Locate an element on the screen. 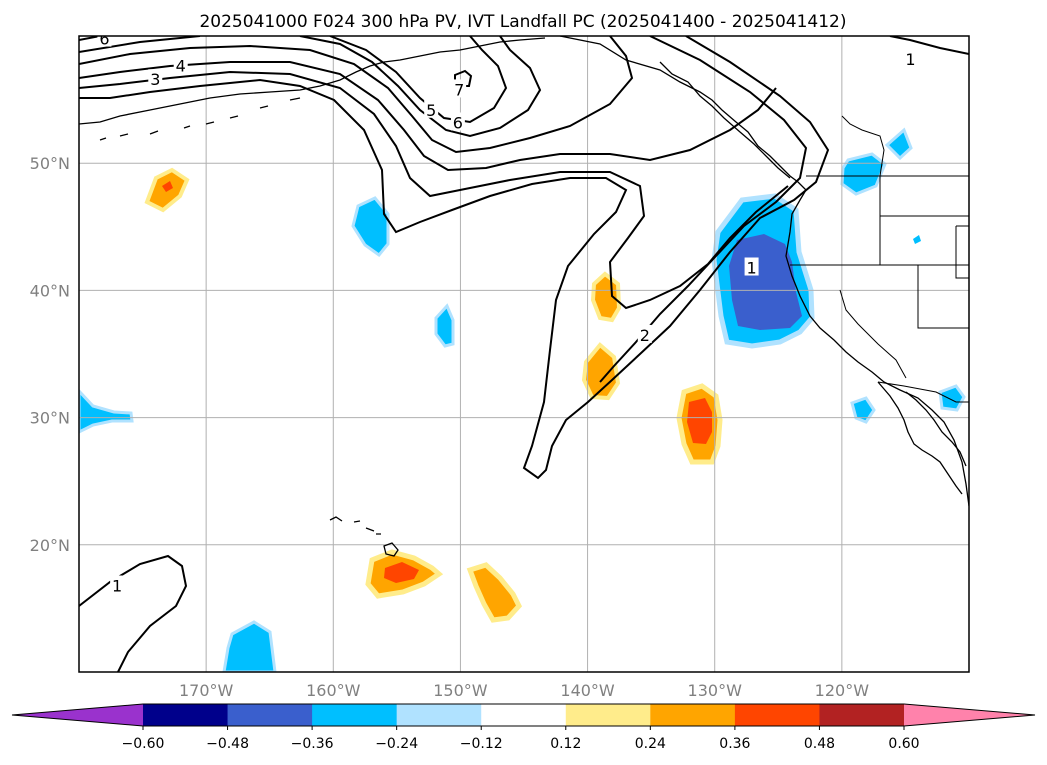  coastline-aleutians is located at coordinates (200, 119).